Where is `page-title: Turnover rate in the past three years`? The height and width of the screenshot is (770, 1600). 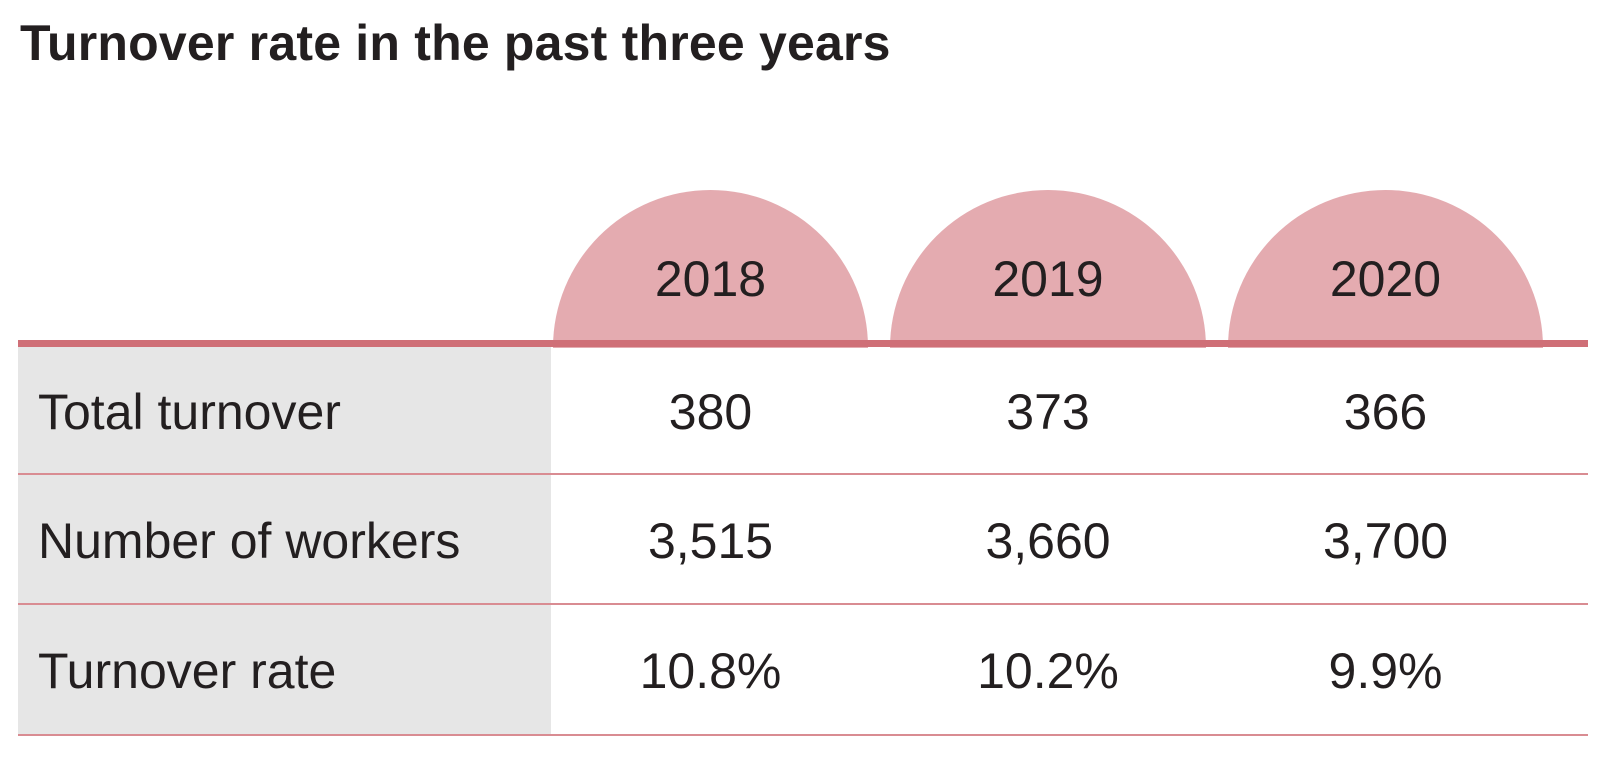 page-title: Turnover rate in the past three years is located at coordinates (455, 43).